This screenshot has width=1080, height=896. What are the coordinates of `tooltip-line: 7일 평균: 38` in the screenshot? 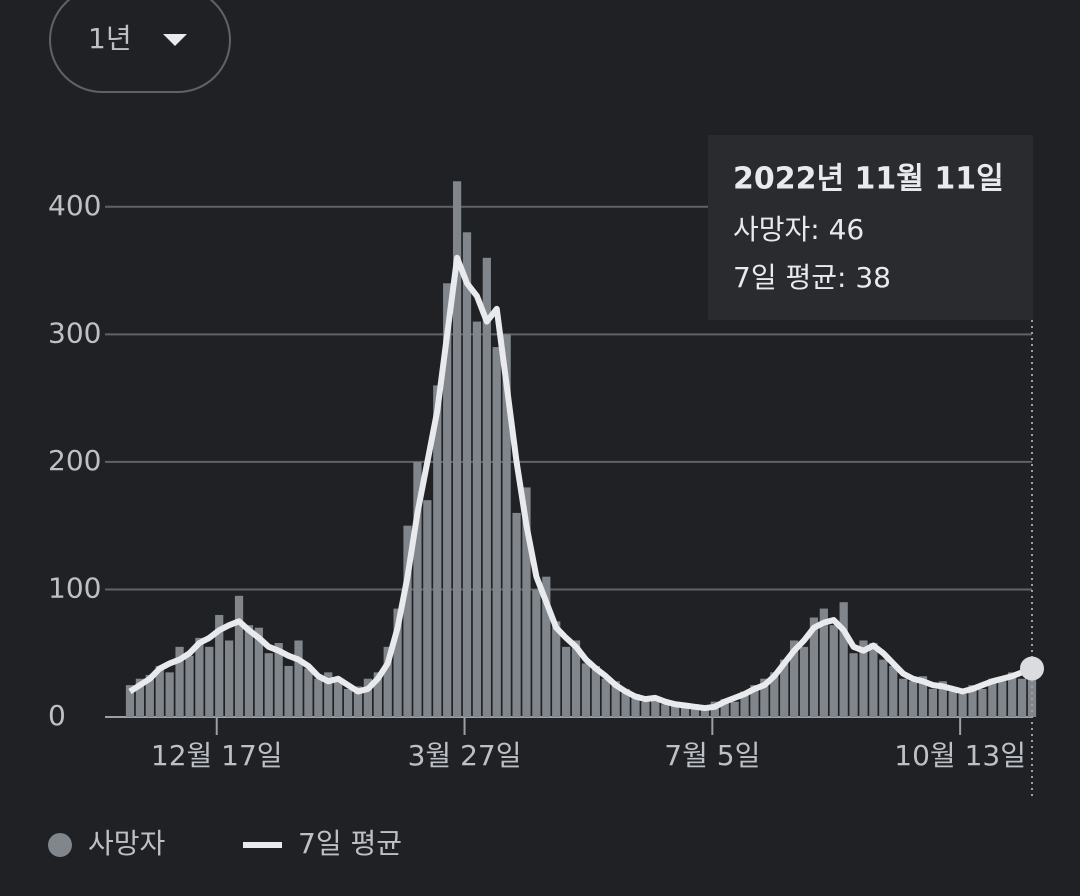 It's located at (812, 277).